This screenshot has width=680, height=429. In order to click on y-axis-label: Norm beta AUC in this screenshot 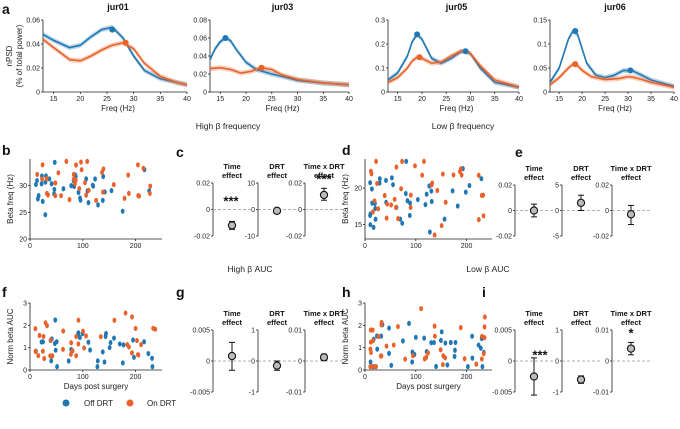, I will do `click(345, 336)`.